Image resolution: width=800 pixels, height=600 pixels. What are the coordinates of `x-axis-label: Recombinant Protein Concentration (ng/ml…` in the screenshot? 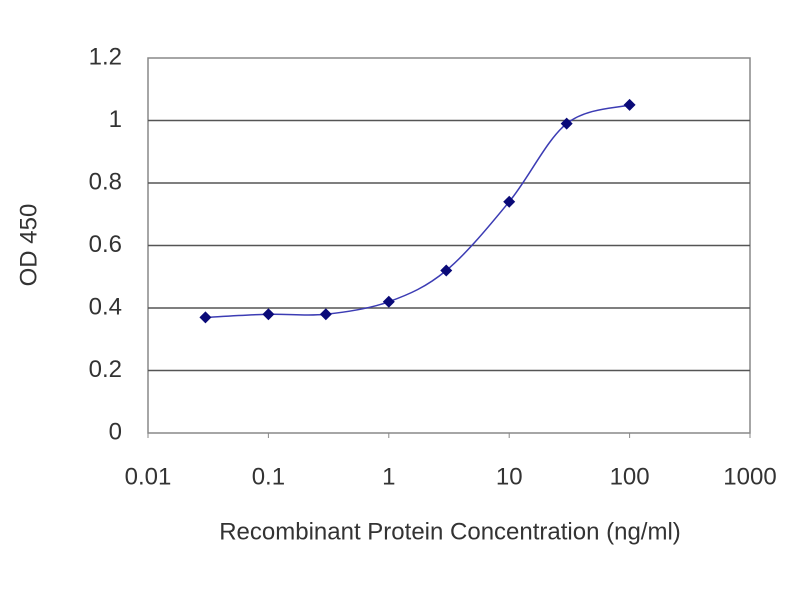 It's located at (450, 531).